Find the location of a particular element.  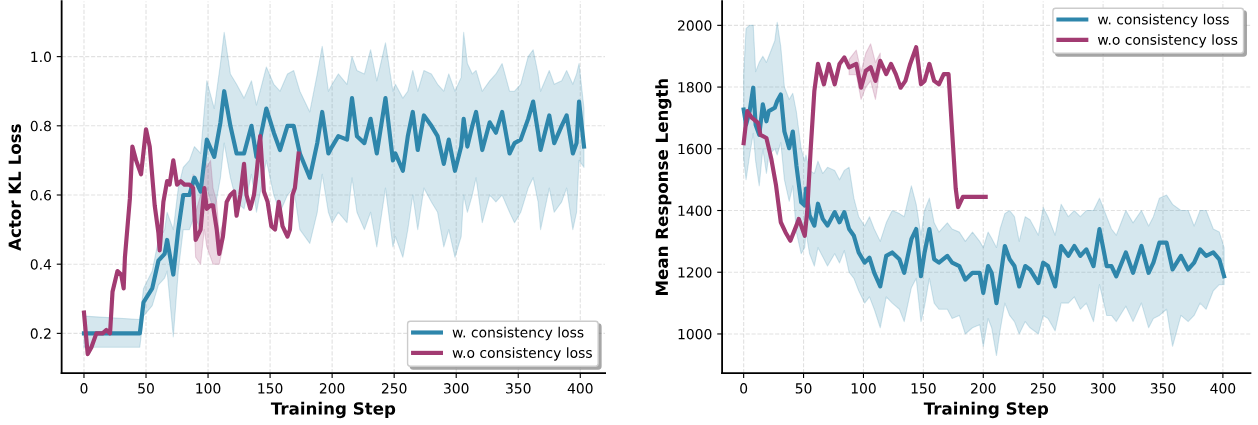

y-axis-title: Actor KL Loss is located at coordinates (15, 187).